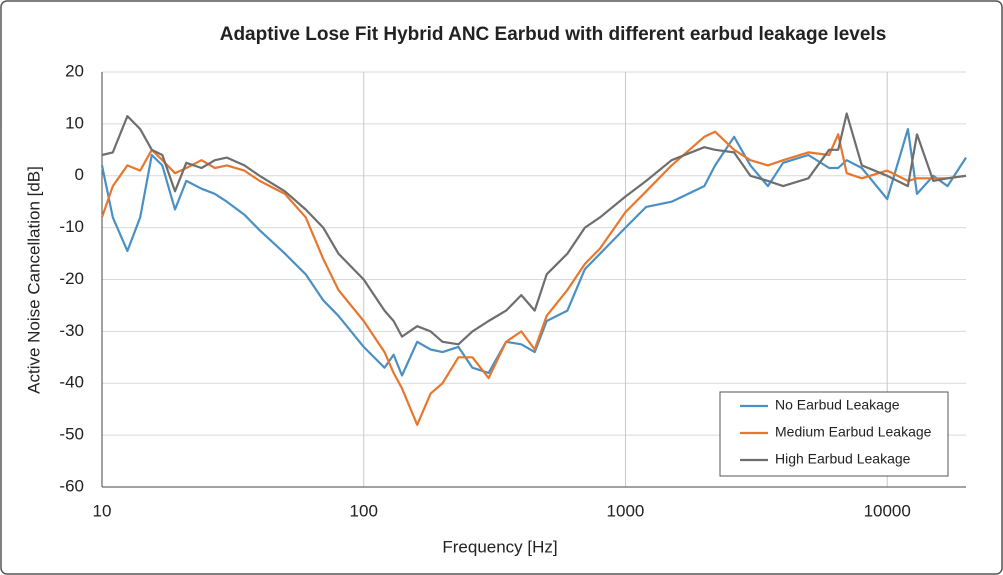 Image resolution: width=1003 pixels, height=575 pixels. I want to click on y-tick-label: 10, so click(74, 122).